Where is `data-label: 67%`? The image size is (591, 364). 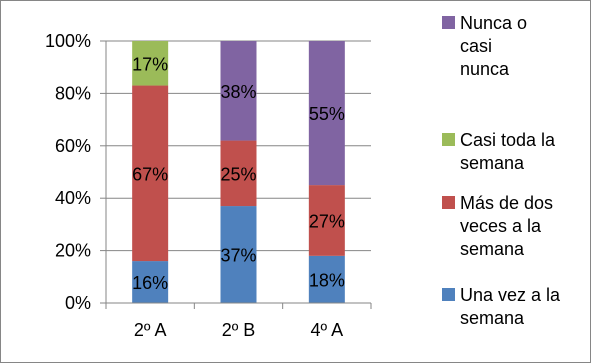 data-label: 67% is located at coordinates (150, 174).